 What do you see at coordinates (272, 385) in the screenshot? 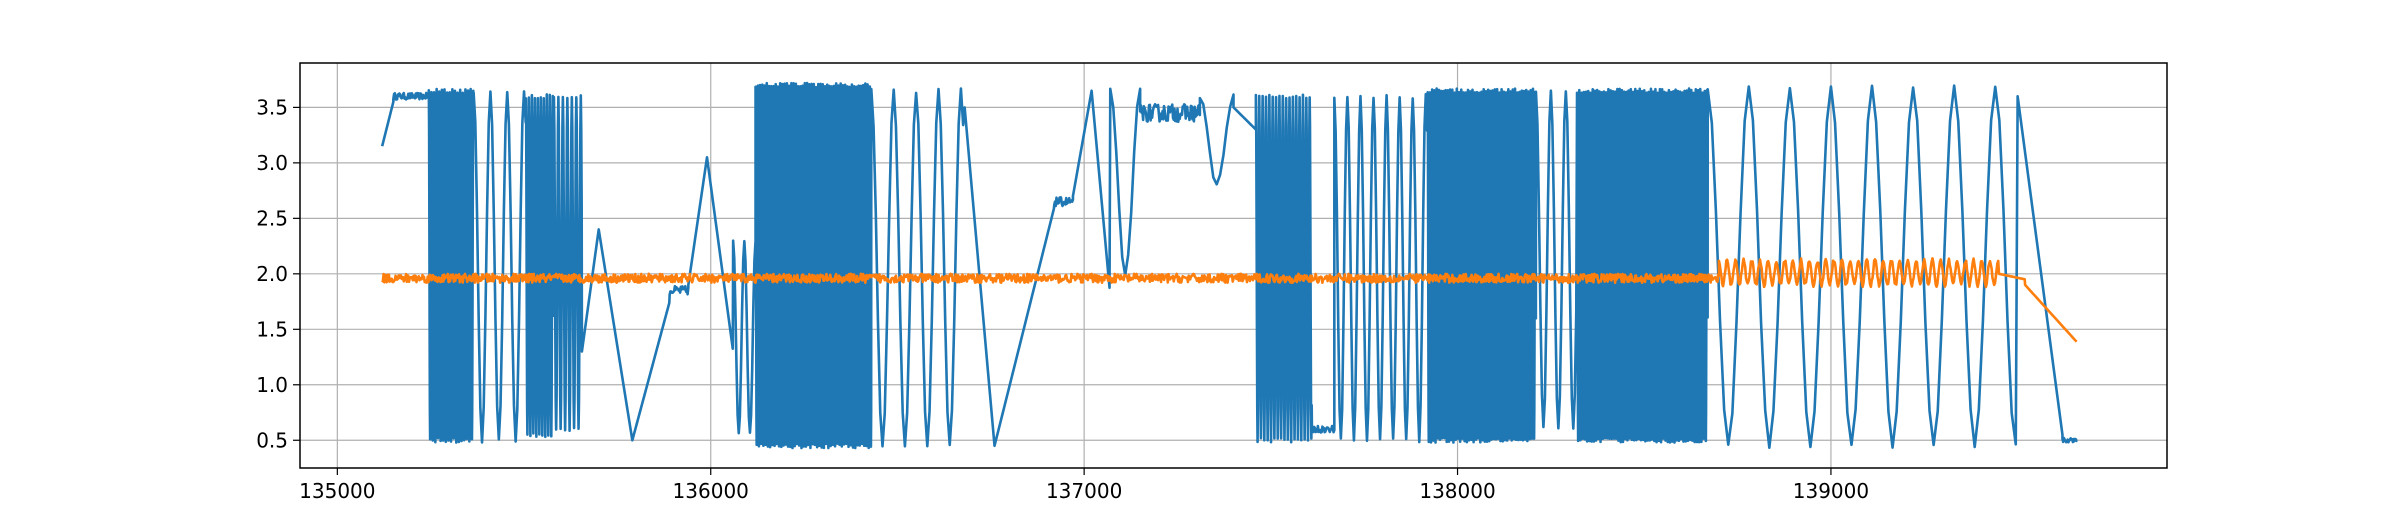
I see `y-tick-label: 1.0` at bounding box center [272, 385].